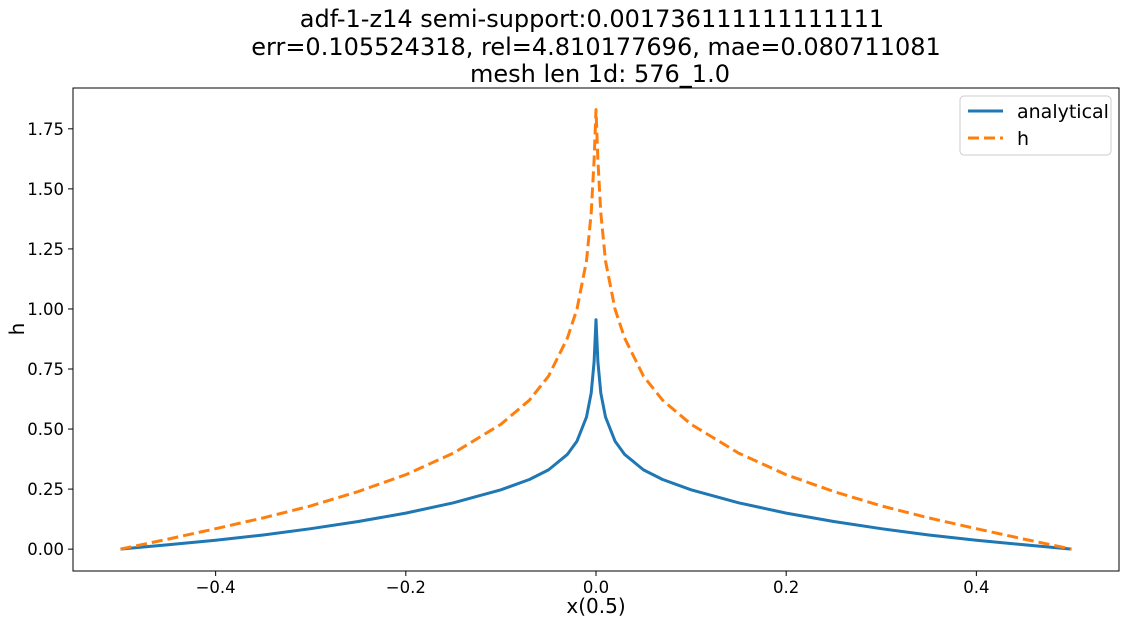  I want to click on x-axis-ticks: −0.4 −0.2 0.0 0.2 0.4, so click(592, 584).